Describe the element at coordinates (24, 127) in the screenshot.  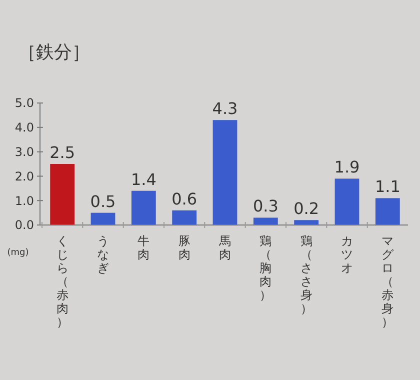
I see `y-tick-label: 4.0` at that location.